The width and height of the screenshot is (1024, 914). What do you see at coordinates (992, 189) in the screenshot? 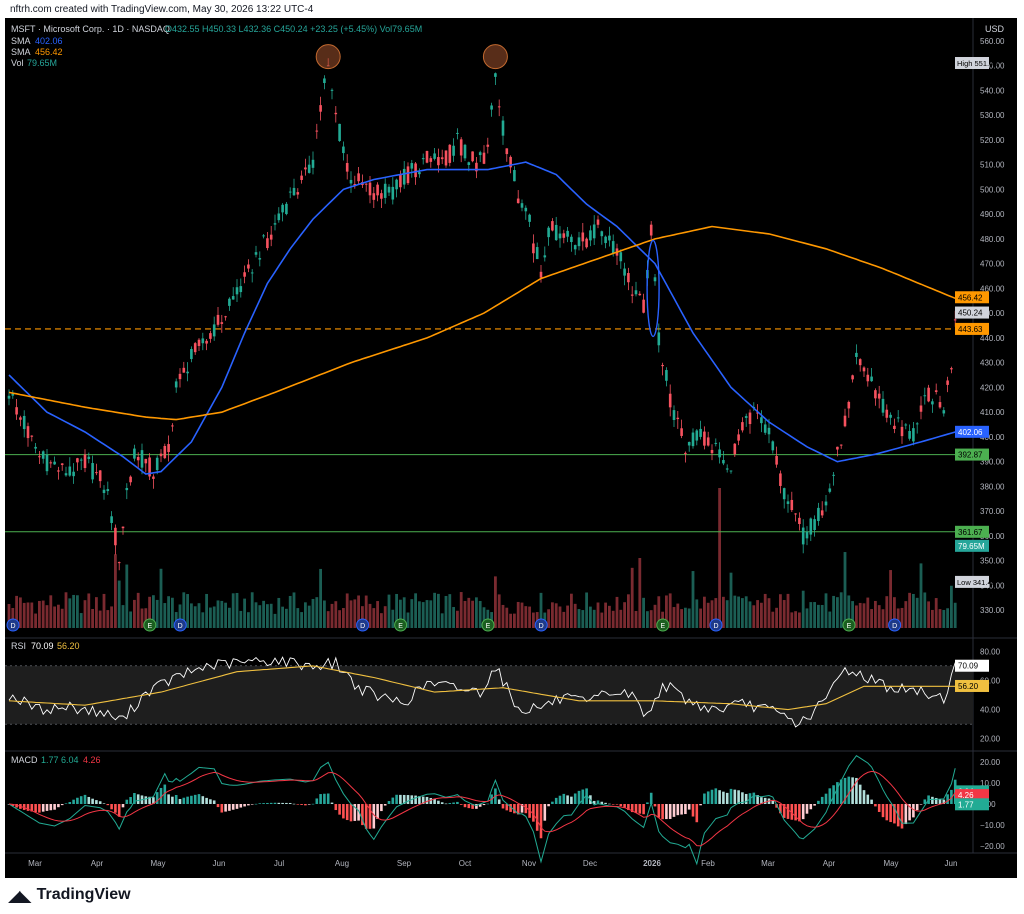
I see `price-tick-label: 500.00` at bounding box center [992, 189].